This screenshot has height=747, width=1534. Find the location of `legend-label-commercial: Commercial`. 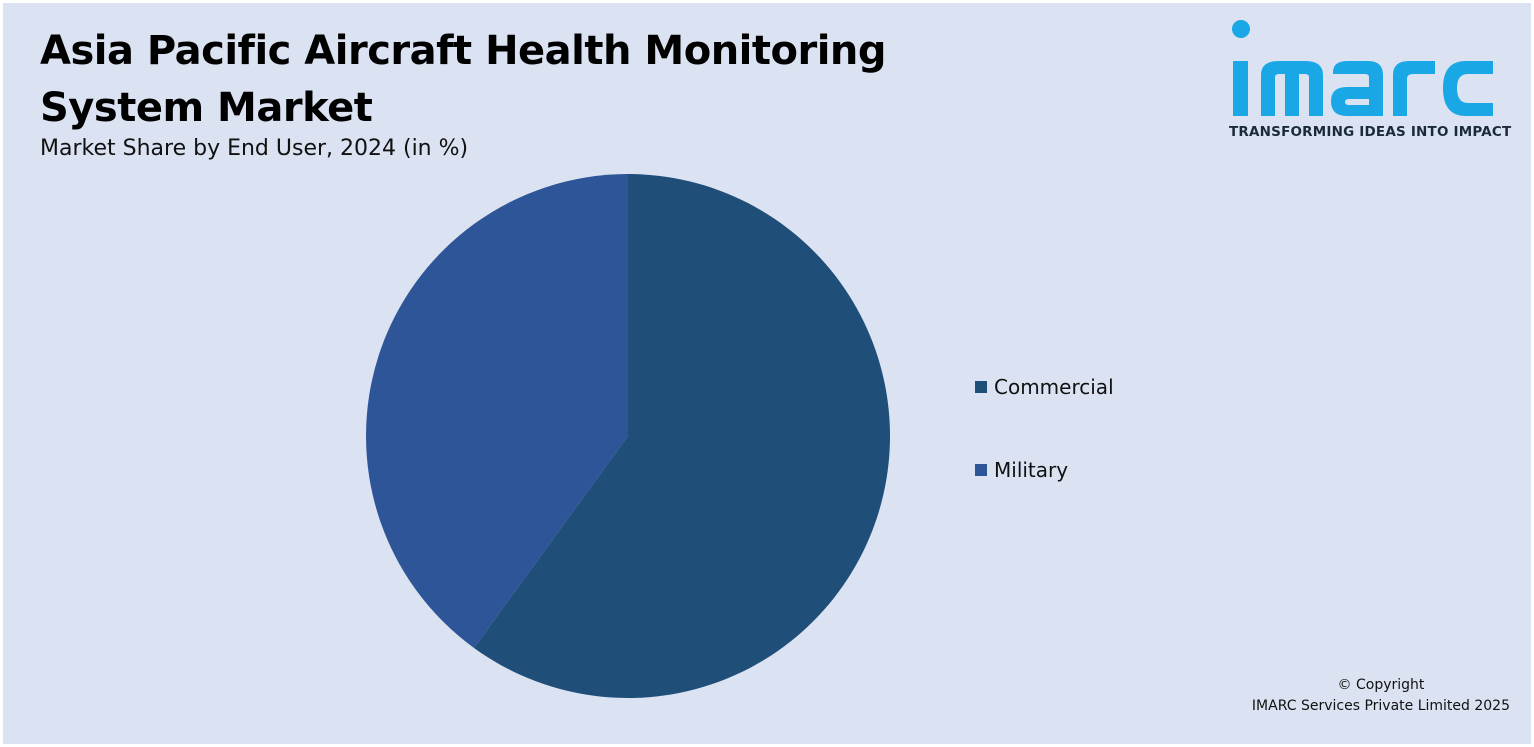

legend-label-commercial: Commercial is located at coordinates (1054, 387).